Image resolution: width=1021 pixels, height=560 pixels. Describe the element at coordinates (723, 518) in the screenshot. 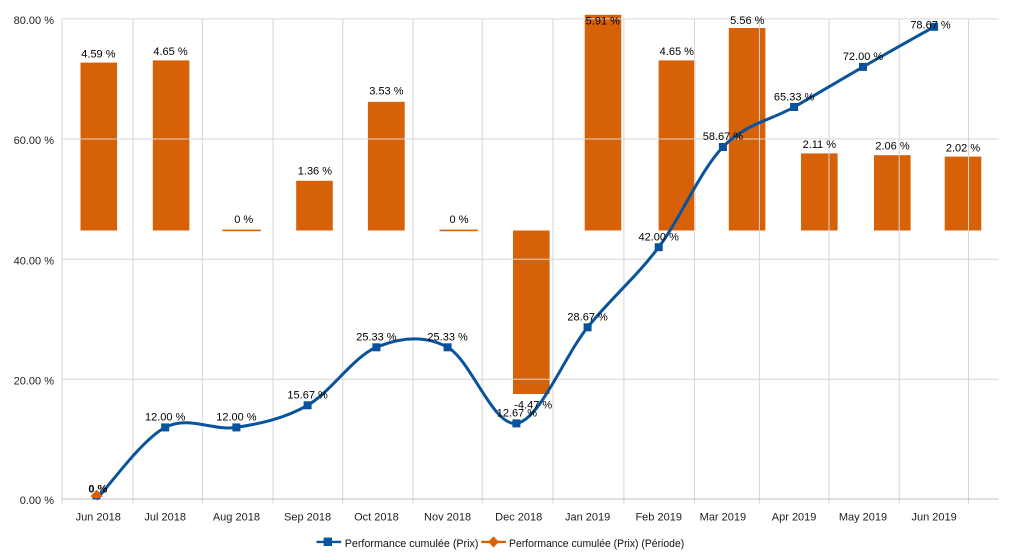

I see `svg-text: Mar 2019` at that location.